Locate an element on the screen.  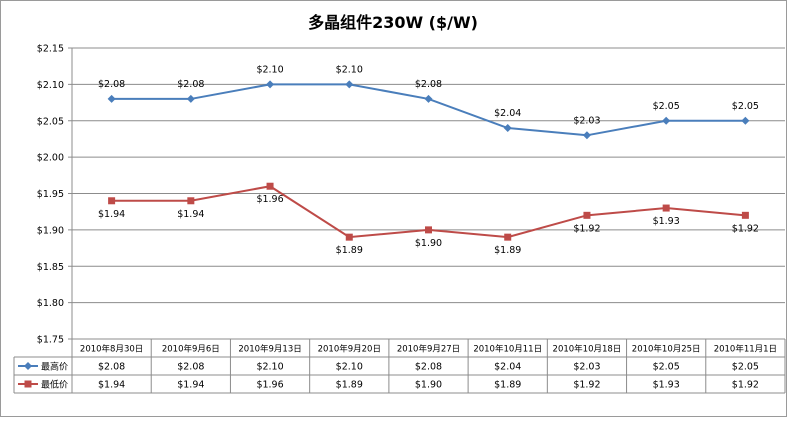
y-tick-label: $2.00 is located at coordinates (50, 158).